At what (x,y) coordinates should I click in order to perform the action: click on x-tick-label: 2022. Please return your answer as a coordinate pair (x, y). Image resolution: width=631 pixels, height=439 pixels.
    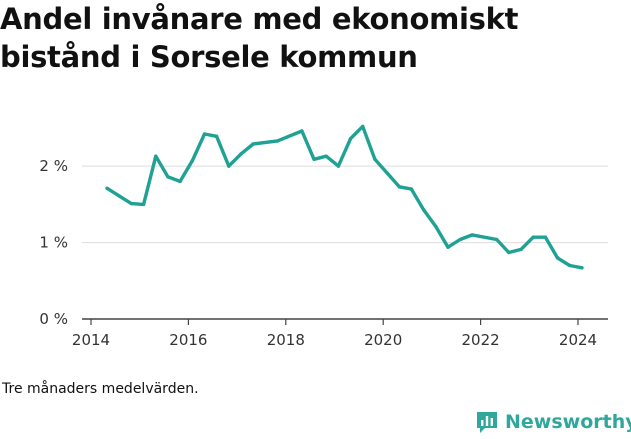
    Looking at the image, I should click on (481, 340).